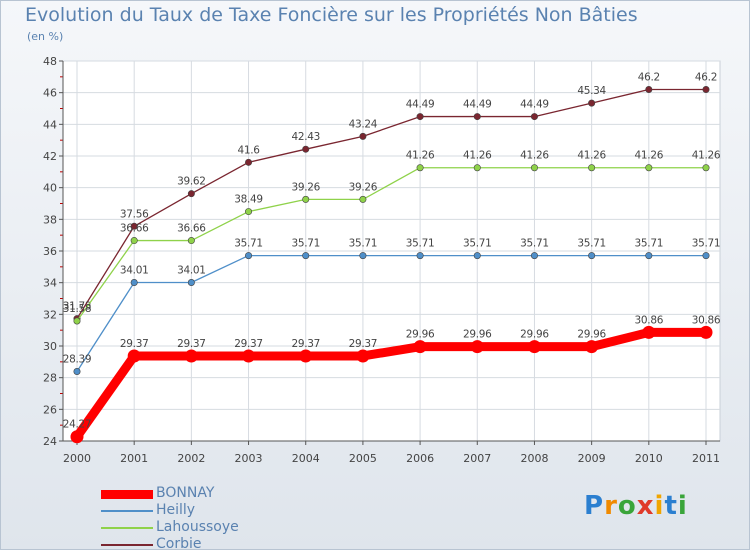  What do you see at coordinates (50, 188) in the screenshot?
I see `y-tick-label: 40` at bounding box center [50, 188].